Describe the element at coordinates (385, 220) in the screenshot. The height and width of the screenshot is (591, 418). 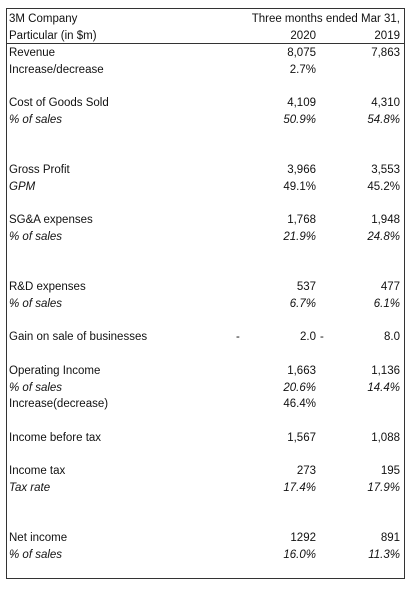
I see `sga-2019: 1,948` at that location.